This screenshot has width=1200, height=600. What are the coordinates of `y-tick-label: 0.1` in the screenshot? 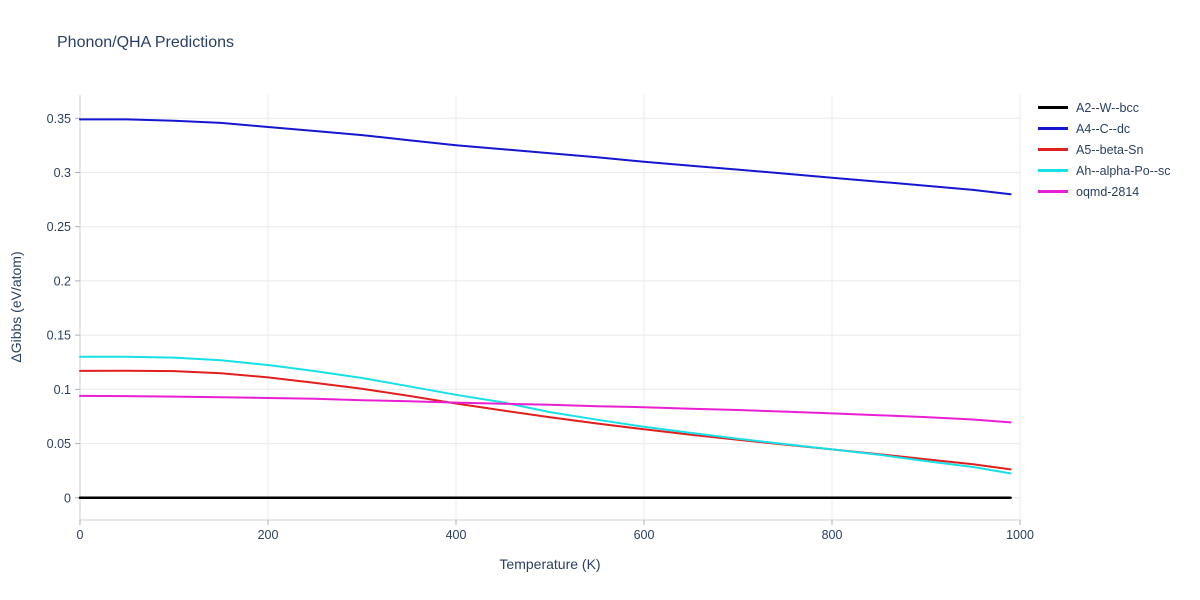 It's located at (62, 390).